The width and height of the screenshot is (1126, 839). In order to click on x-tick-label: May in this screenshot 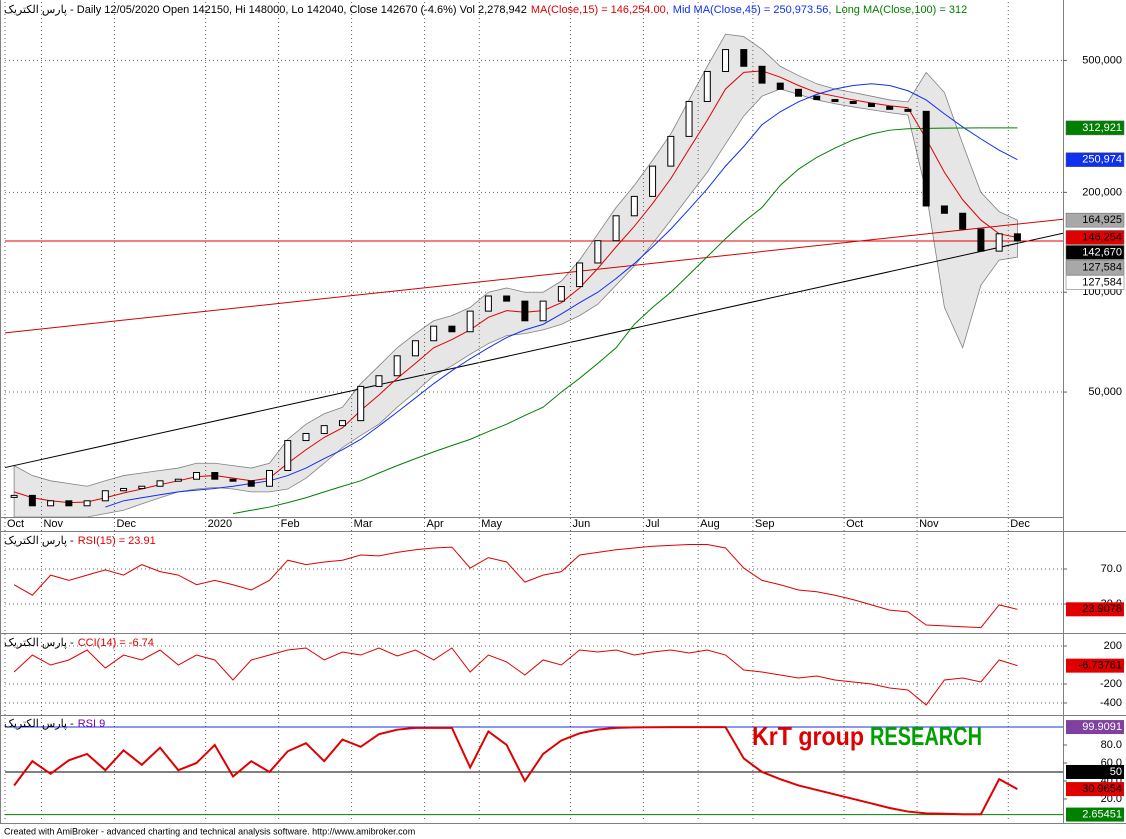, I will do `click(491, 524)`.